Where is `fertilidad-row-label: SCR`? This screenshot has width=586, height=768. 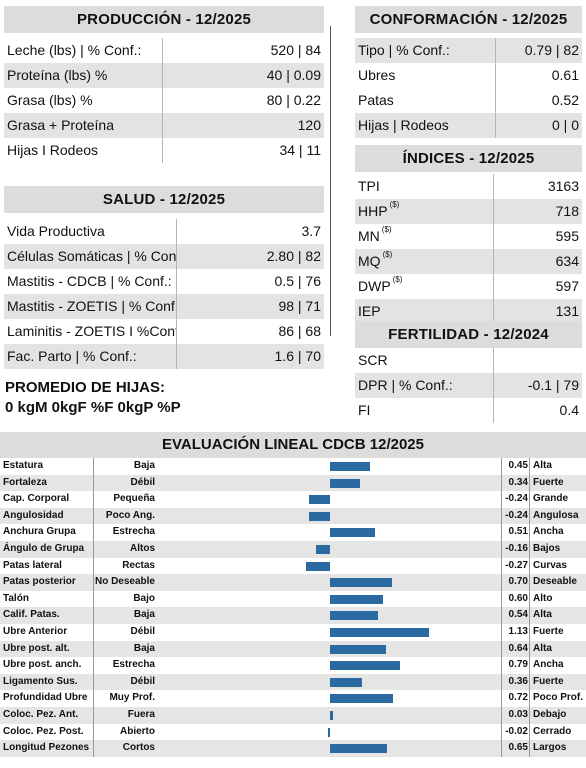
fertilidad-row-label: SCR is located at coordinates (424, 360).